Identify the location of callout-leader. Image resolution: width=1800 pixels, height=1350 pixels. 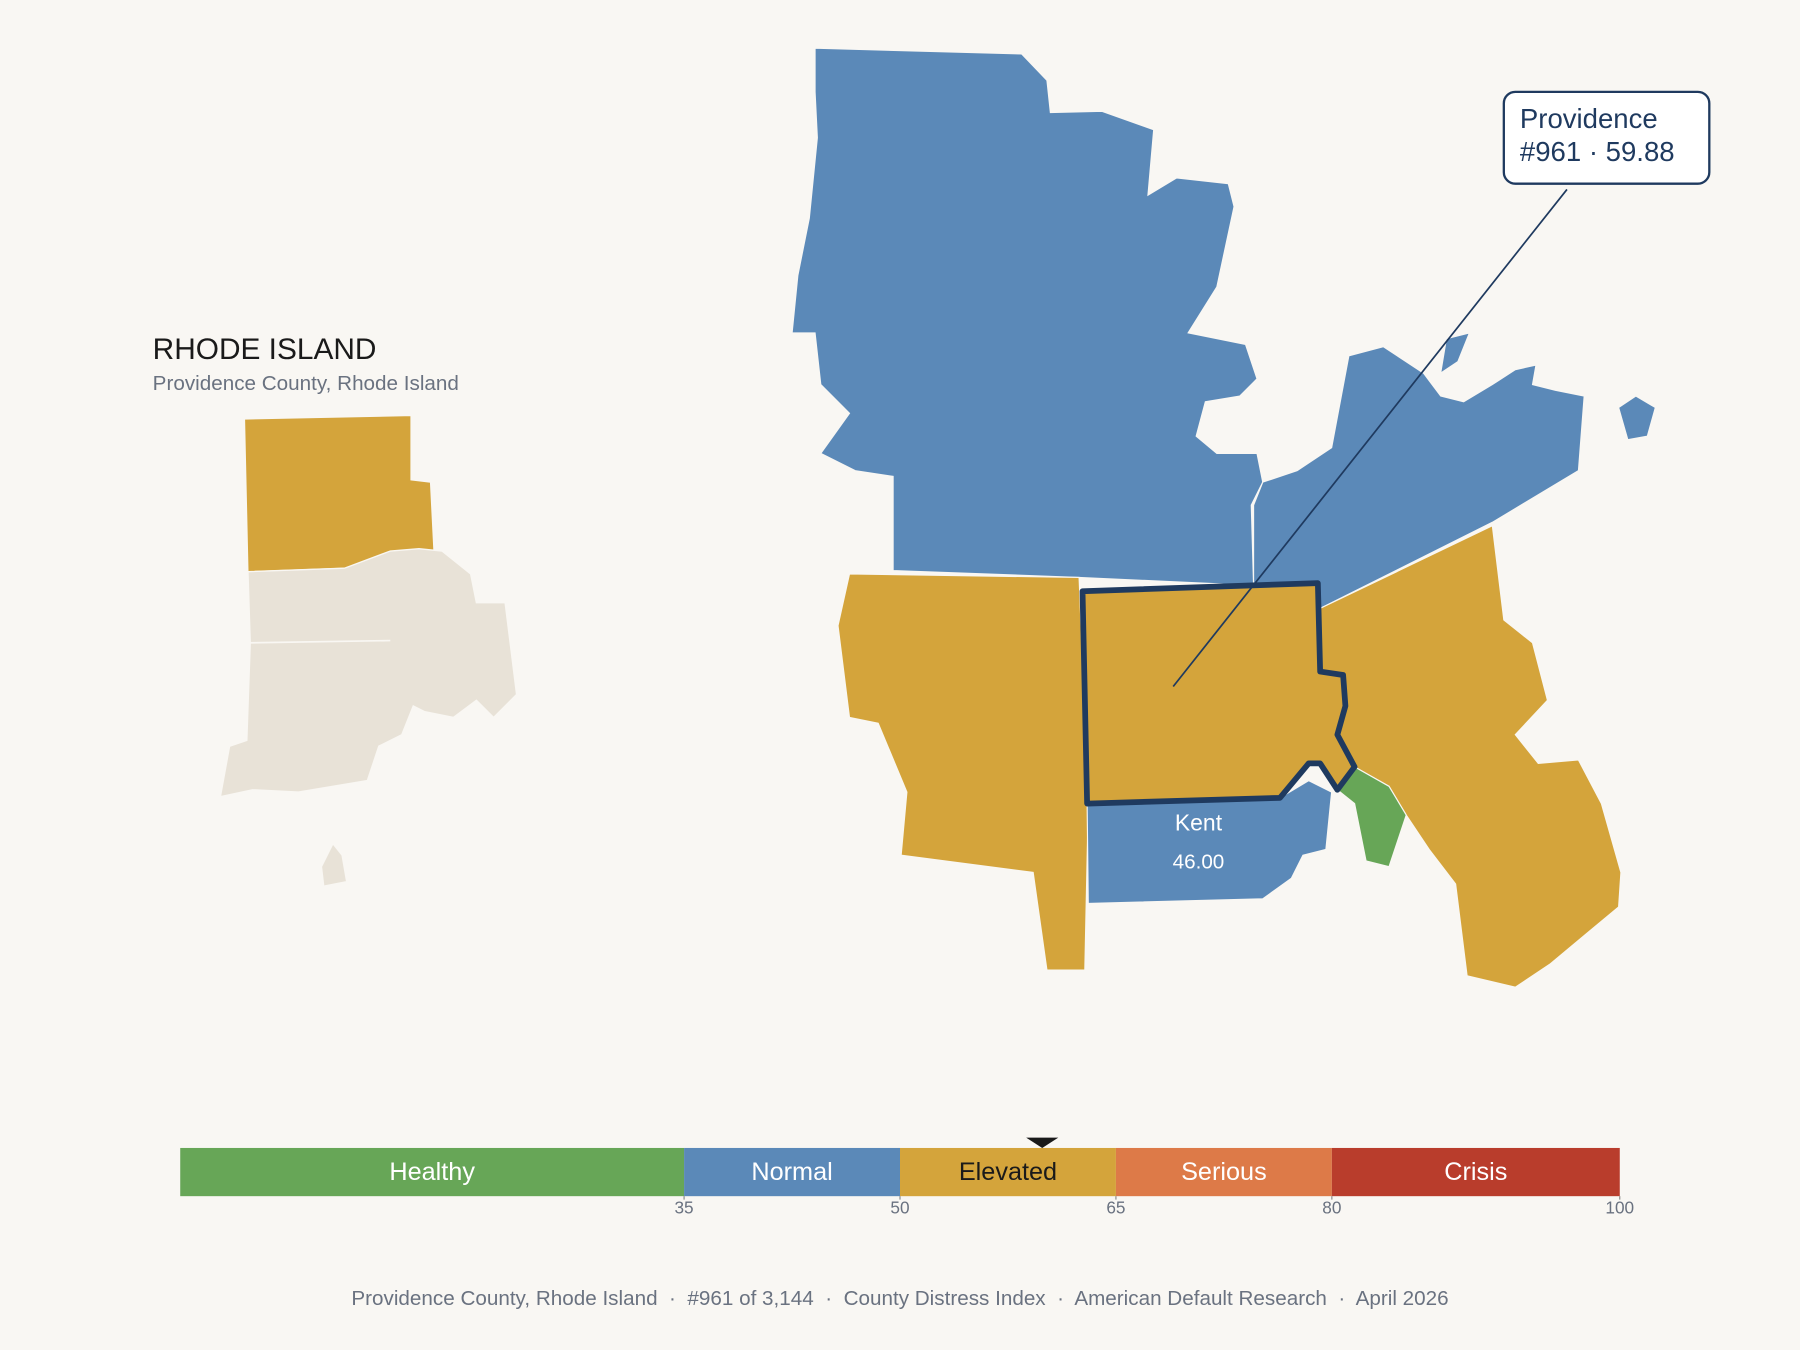
(1370, 438).